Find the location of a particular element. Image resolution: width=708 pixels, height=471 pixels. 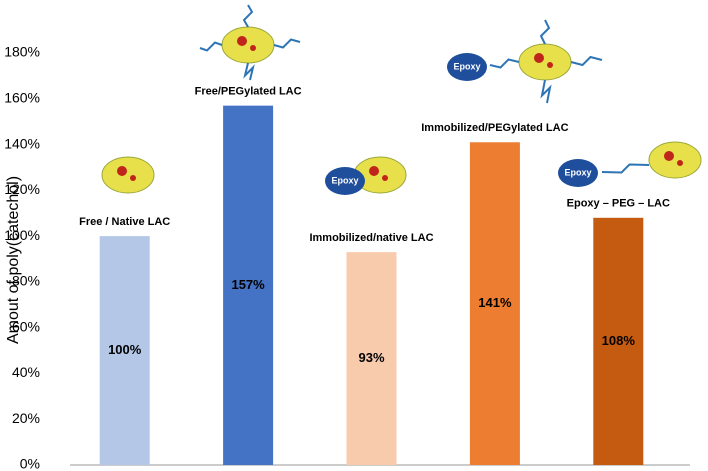

value-label: 108% is located at coordinates (619, 340).